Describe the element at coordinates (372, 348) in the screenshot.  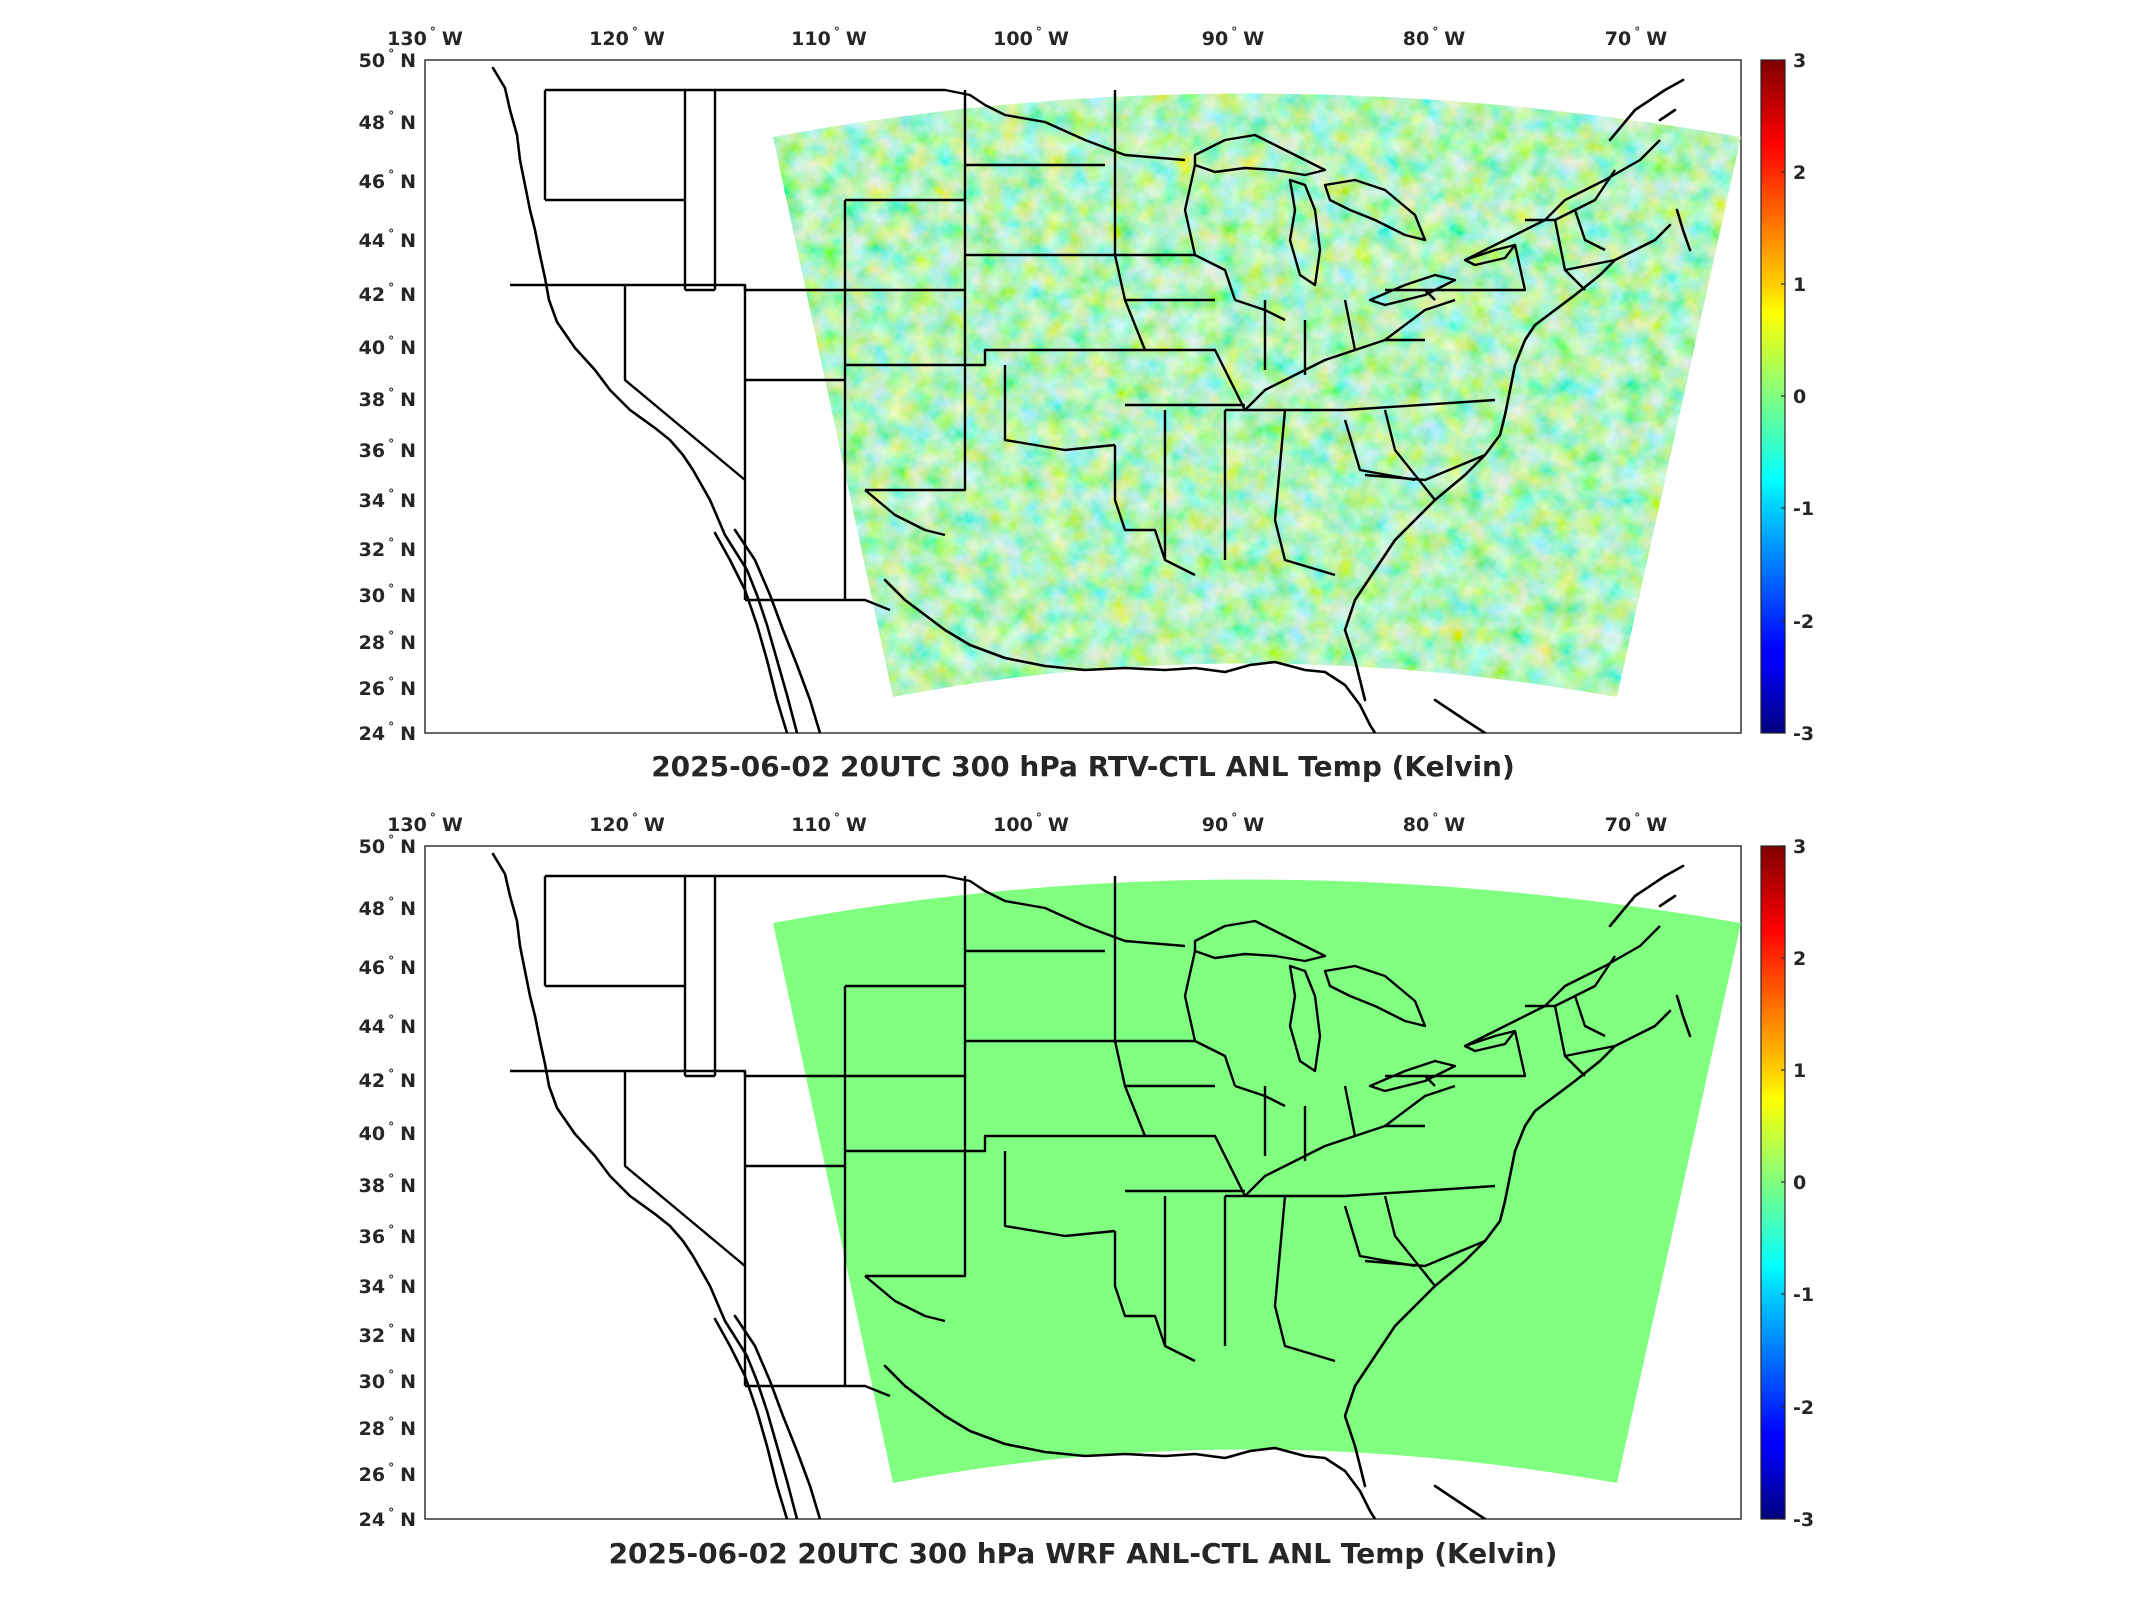
I see `lat-value: 40` at that location.